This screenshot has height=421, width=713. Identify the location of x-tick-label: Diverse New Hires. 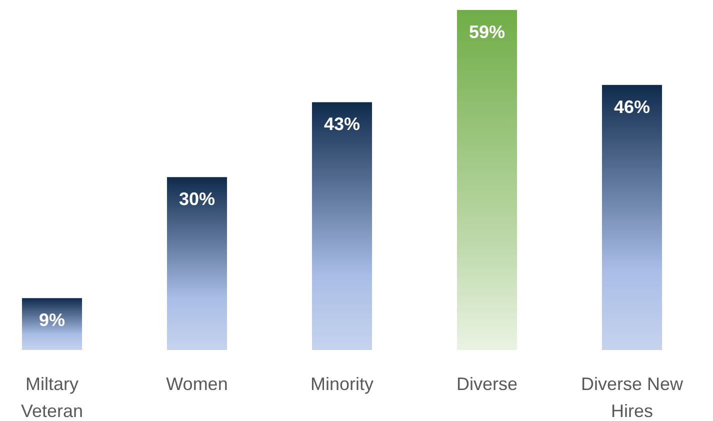
(632, 397).